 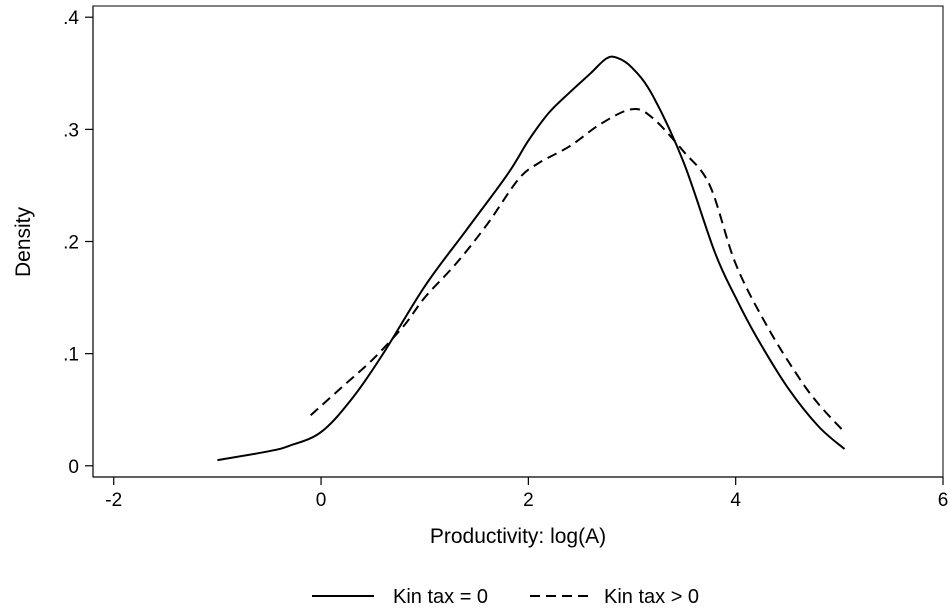 What do you see at coordinates (651, 597) in the screenshot?
I see `legend-label-kin-tax-positive: Kin tax > 0` at bounding box center [651, 597].